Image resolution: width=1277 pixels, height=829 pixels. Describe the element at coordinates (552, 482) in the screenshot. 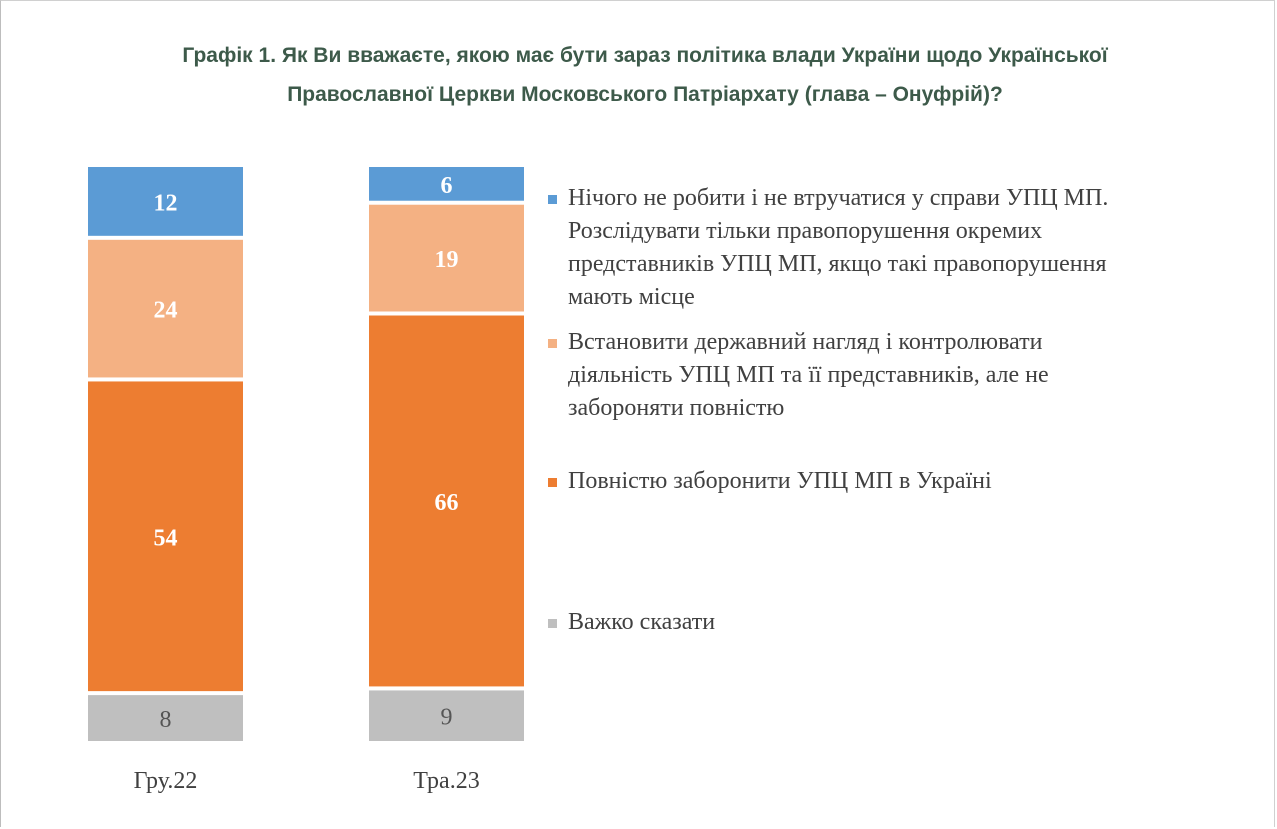

I see `legend-marker-ban` at that location.